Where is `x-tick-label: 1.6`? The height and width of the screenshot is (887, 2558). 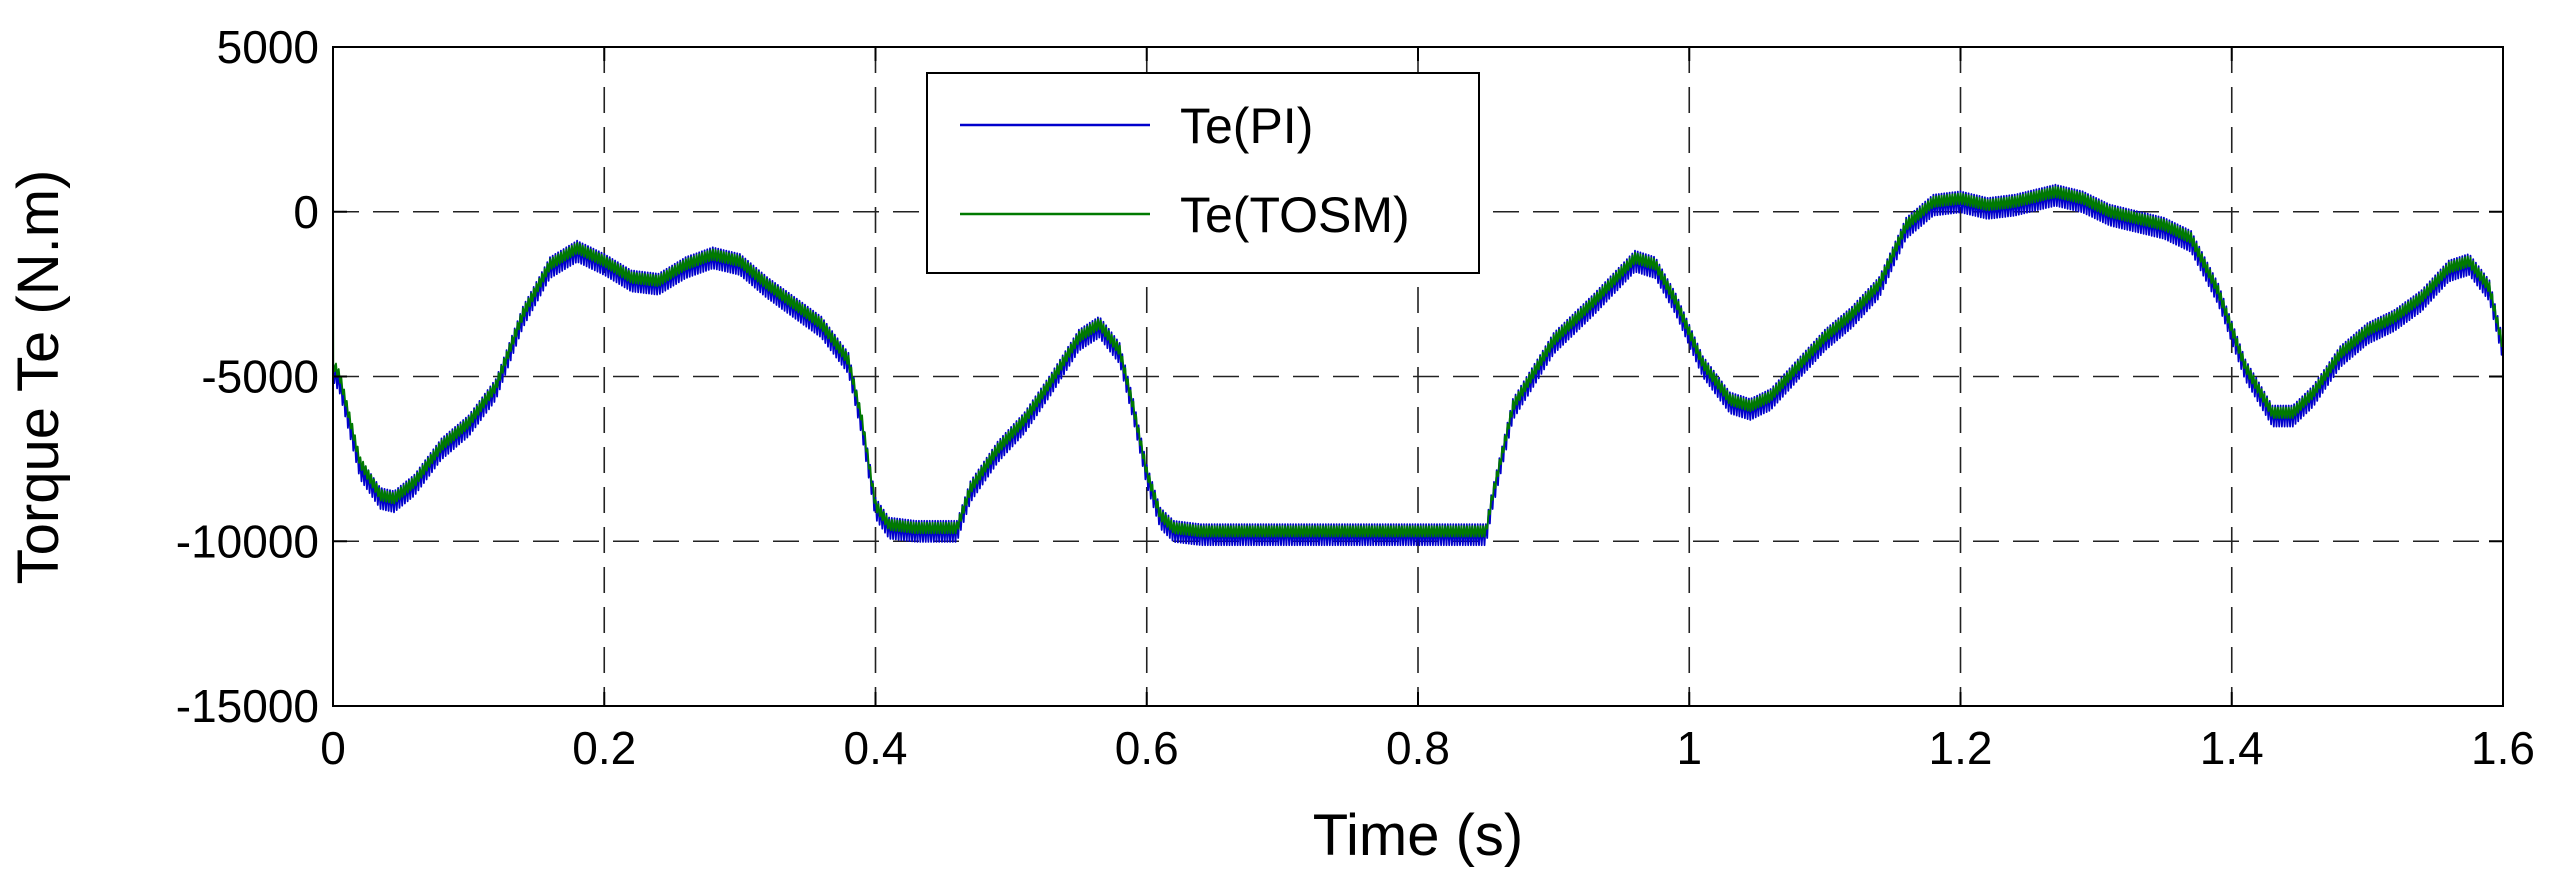
x-tick-label: 1.6 is located at coordinates (2503, 748).